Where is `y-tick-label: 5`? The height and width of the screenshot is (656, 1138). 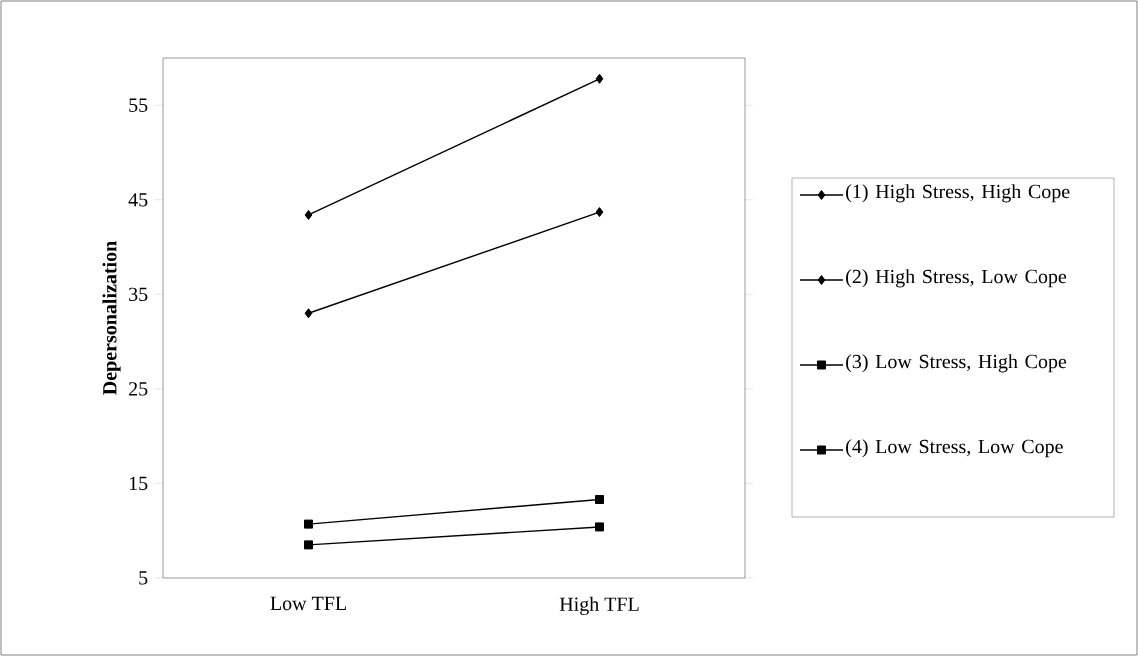
y-tick-label: 5 is located at coordinates (143, 578).